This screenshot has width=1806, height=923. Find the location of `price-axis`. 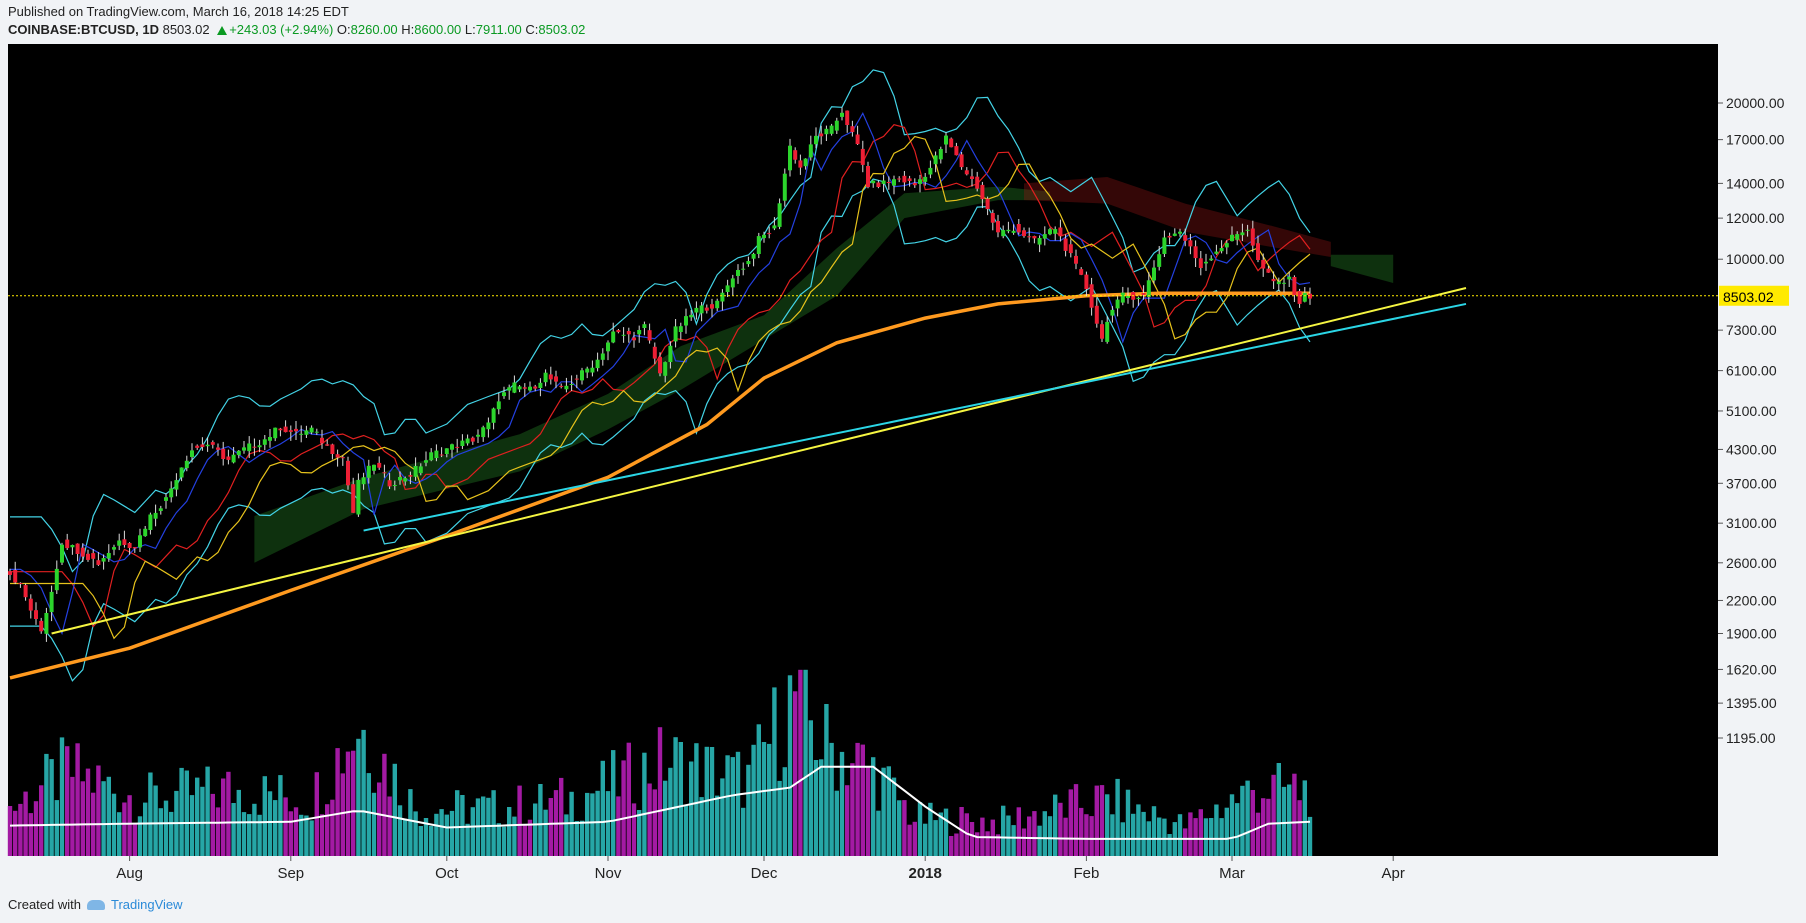

price-axis is located at coordinates (1762, 450).